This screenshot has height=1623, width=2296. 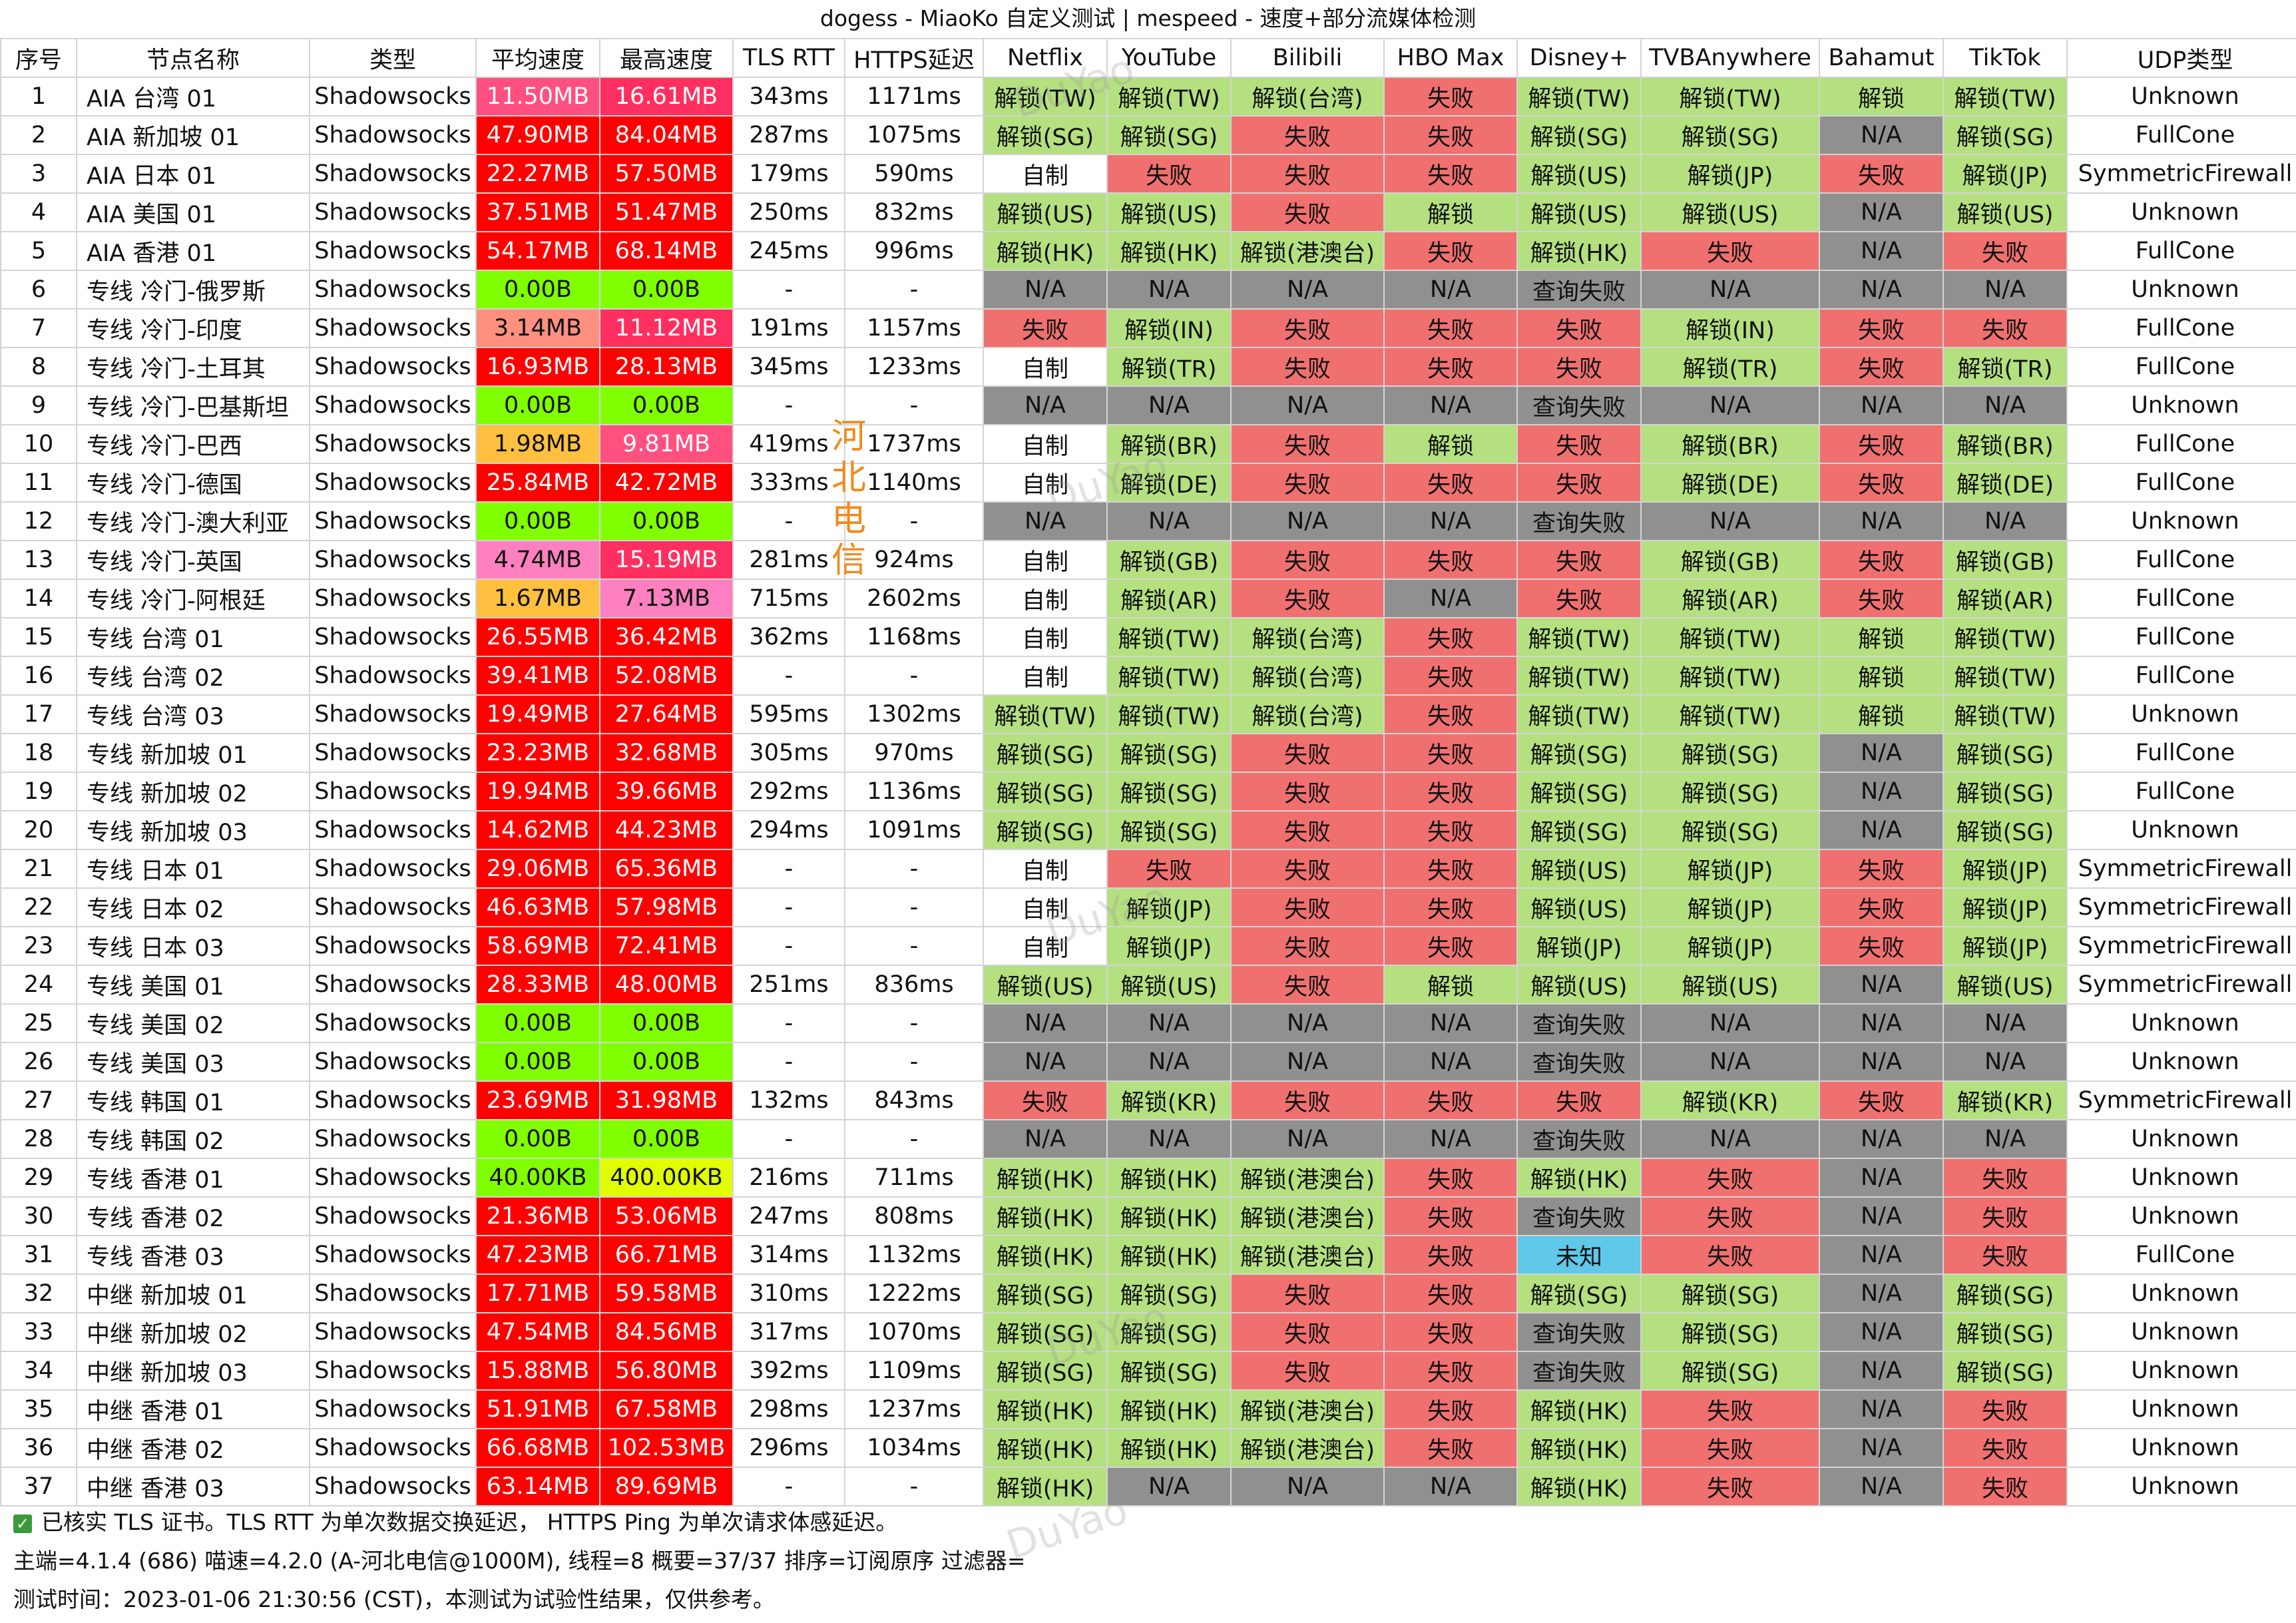 I want to click on https-latency: 1136ms, so click(x=914, y=792).